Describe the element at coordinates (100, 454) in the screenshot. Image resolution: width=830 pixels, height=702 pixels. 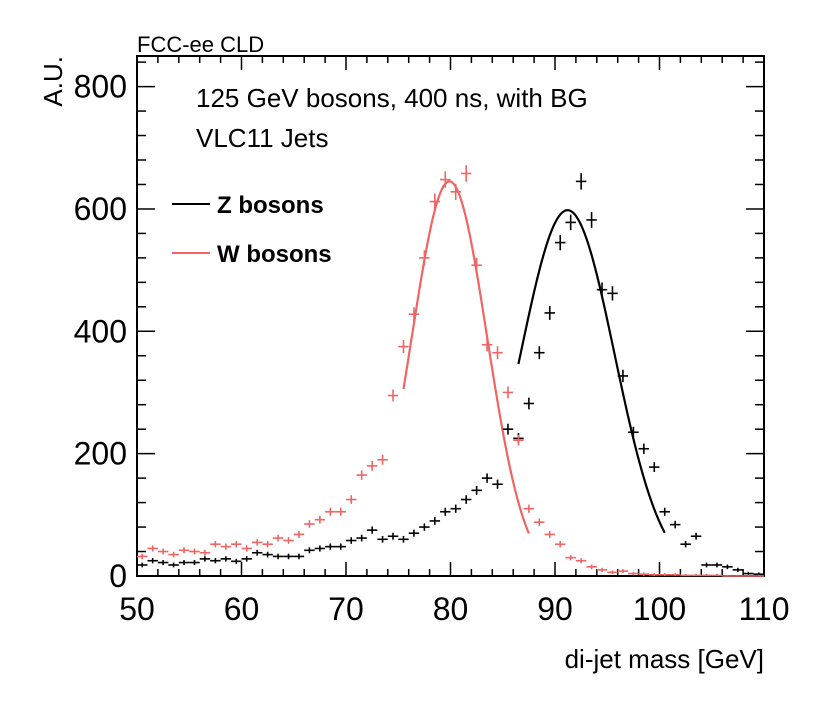
I see `y-tick-label: 200` at that location.